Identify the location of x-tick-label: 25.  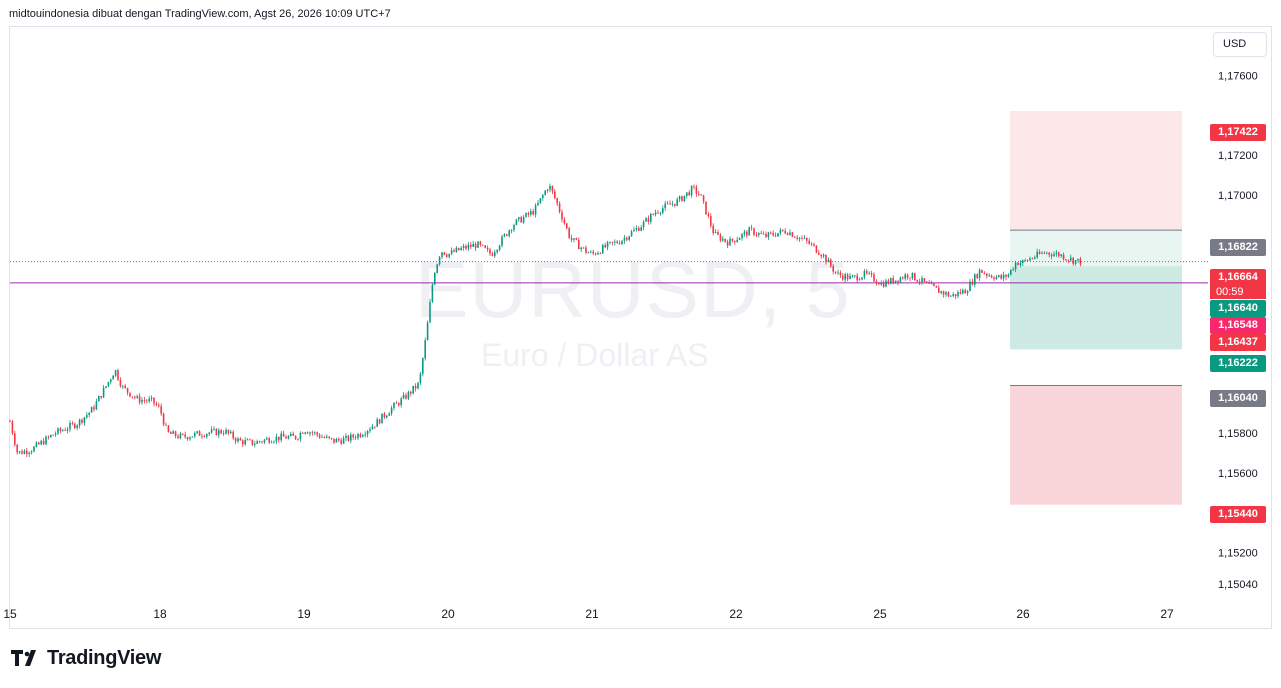
(880, 614).